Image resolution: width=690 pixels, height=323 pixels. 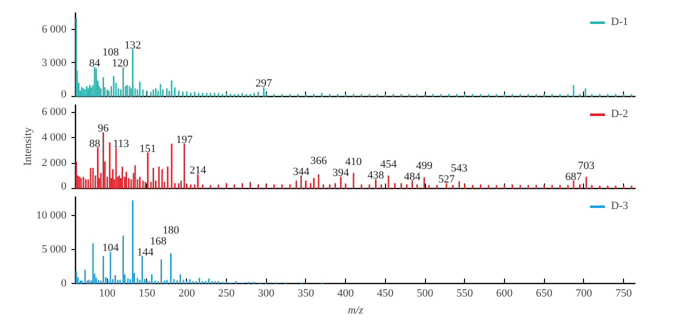 What do you see at coordinates (459, 168) in the screenshot?
I see `annotation: 543` at bounding box center [459, 168].